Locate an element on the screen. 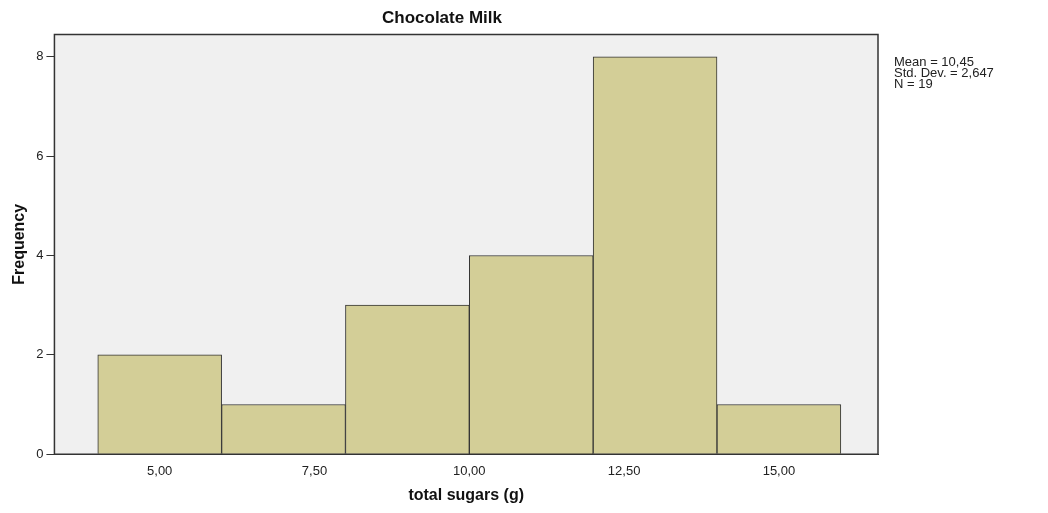  x-tick-label: 10,00 is located at coordinates (469, 470).